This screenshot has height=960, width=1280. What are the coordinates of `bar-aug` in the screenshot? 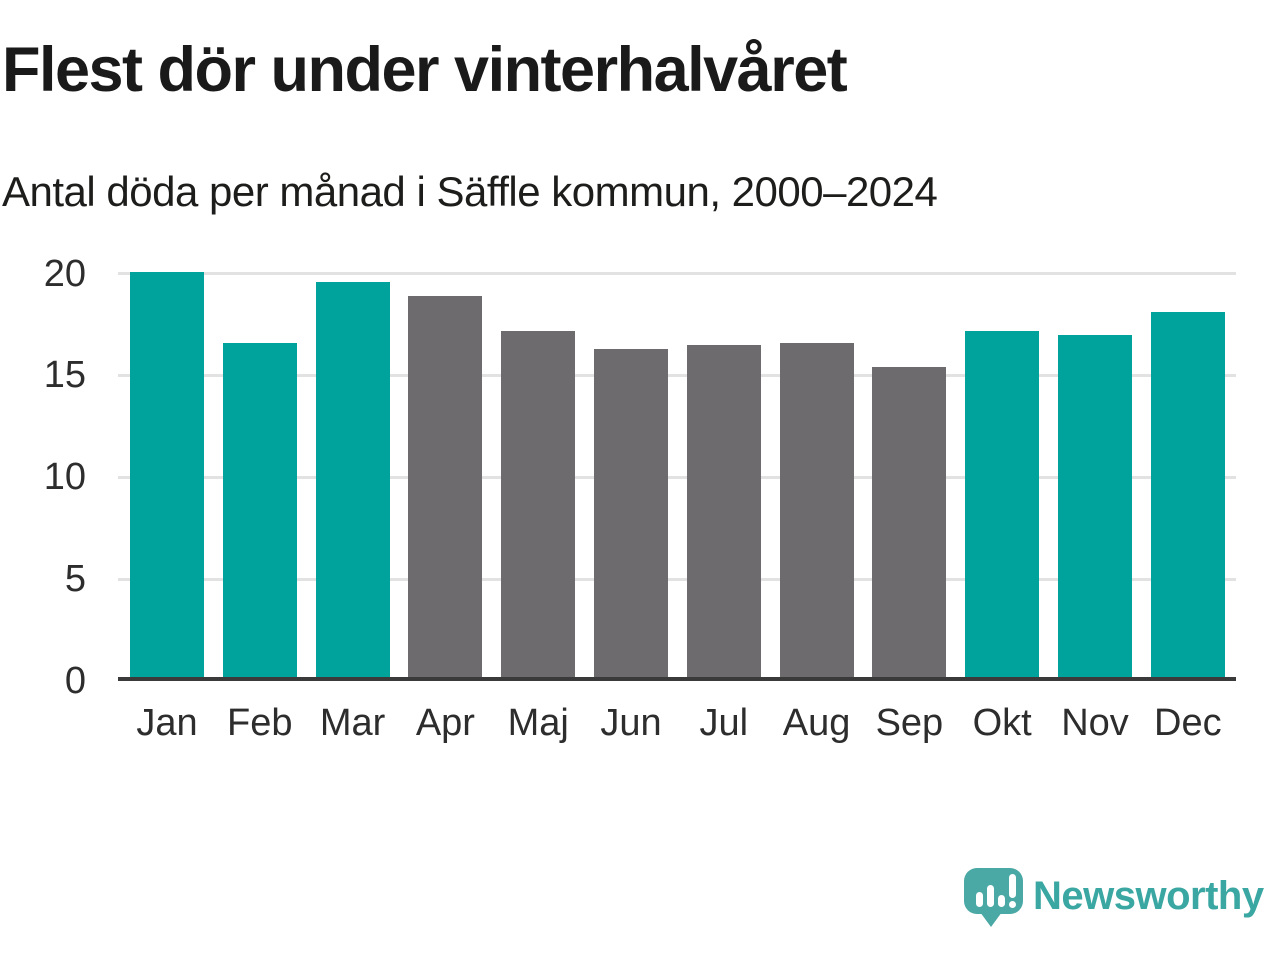 It's located at (816, 511).